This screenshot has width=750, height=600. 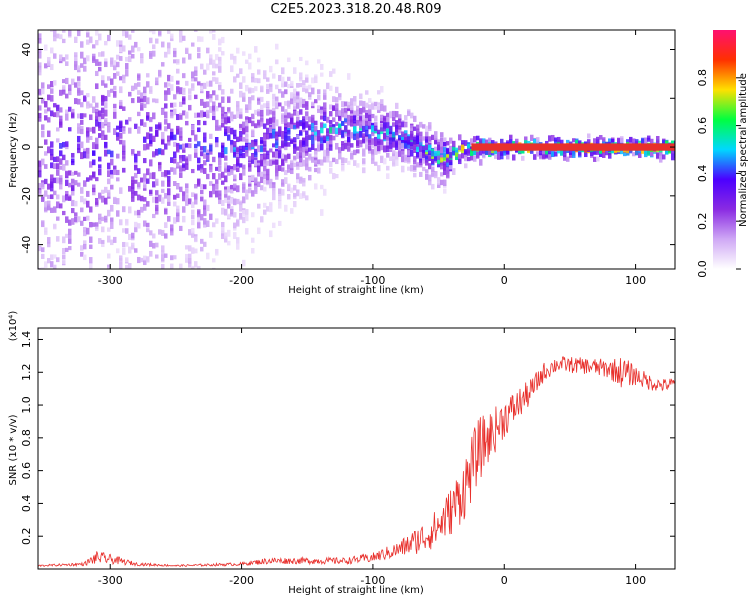 What do you see at coordinates (702, 78) in the screenshot?
I see `colorbar-tick-label: 0.8` at bounding box center [702, 78].